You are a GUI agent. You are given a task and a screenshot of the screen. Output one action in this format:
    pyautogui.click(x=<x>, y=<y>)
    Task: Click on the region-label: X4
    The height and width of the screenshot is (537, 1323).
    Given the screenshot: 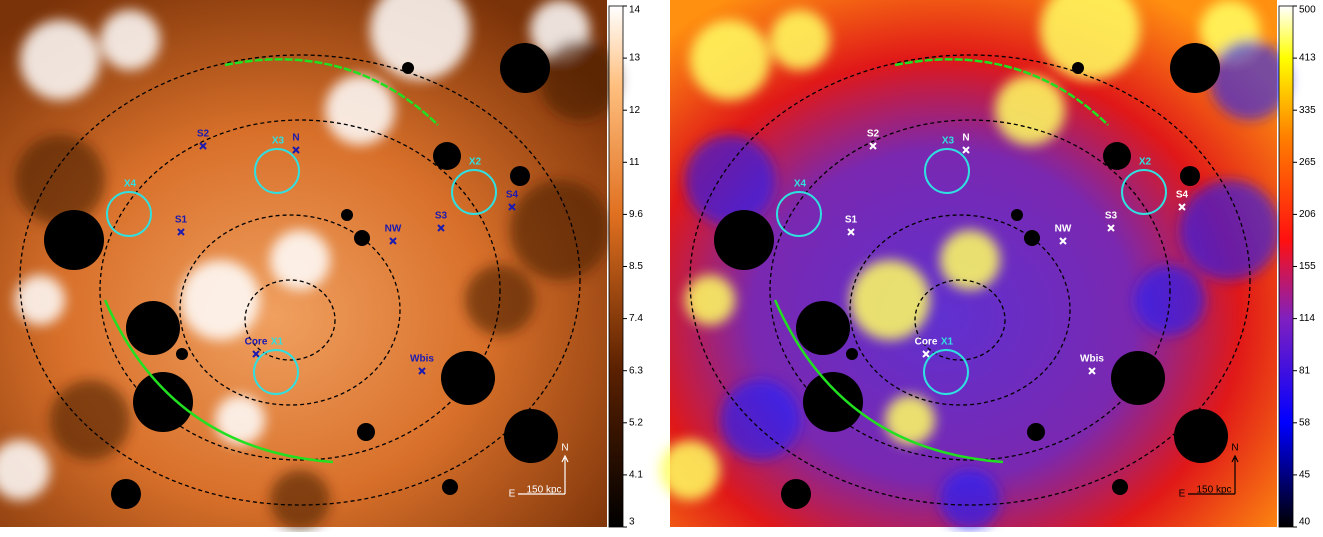 What is the action you would take?
    pyautogui.click(x=800, y=184)
    